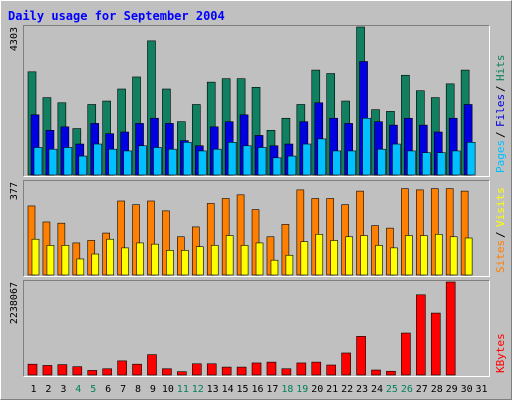  I want to click on x-tick-label-day-27: 27, so click(422, 389).